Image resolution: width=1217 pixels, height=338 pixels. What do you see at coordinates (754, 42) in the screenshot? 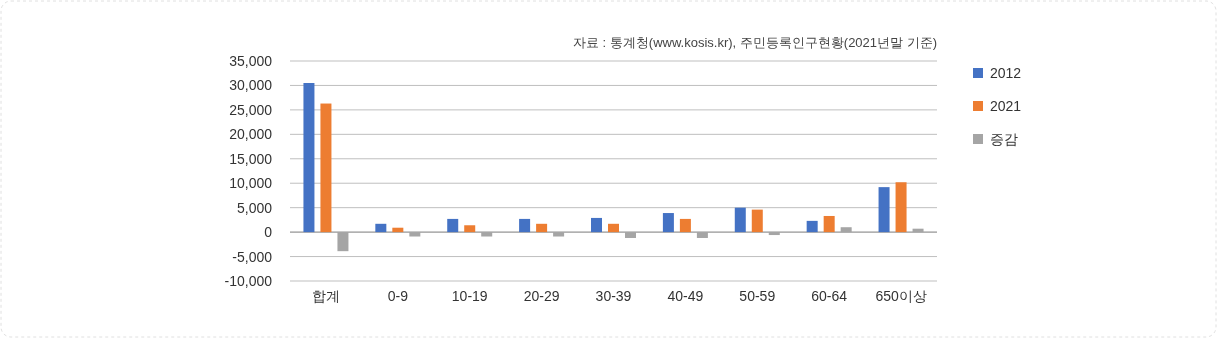
I see `text: 자료 : 통계청(www.kosis.kr), 주민등록인구현황(2021년말 기준)` at bounding box center [754, 42].